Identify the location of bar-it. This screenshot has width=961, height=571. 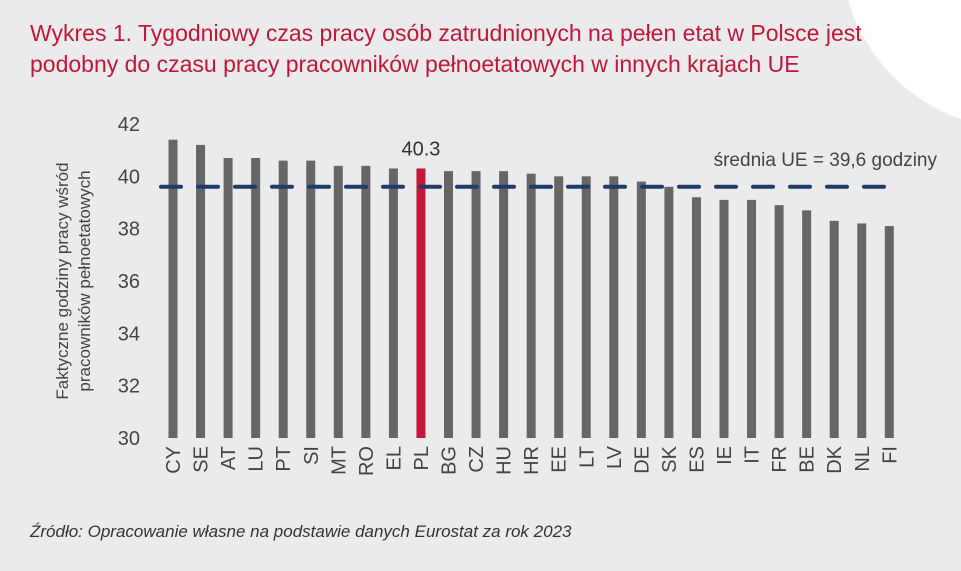
(752, 318).